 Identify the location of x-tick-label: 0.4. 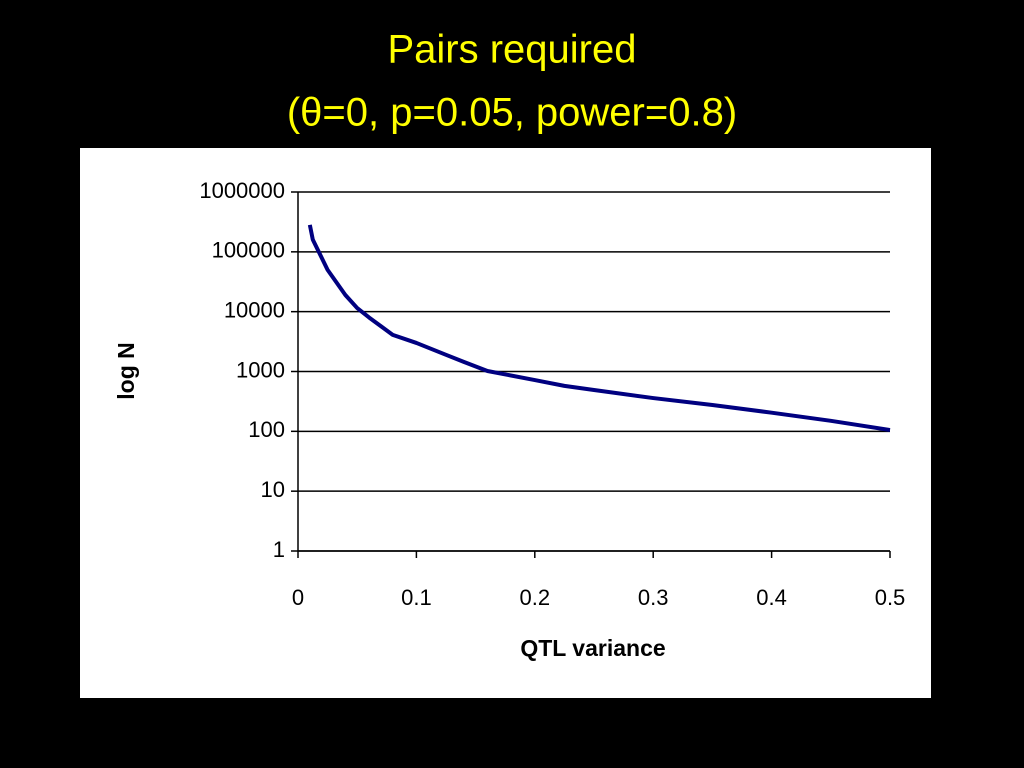
(771, 597).